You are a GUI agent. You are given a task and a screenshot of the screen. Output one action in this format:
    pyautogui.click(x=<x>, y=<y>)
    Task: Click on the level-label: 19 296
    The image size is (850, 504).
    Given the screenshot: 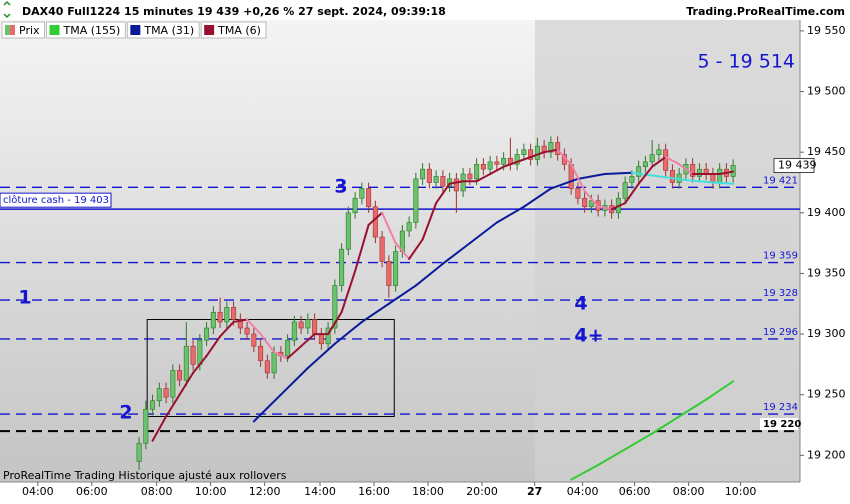 What is the action you would take?
    pyautogui.click(x=780, y=332)
    